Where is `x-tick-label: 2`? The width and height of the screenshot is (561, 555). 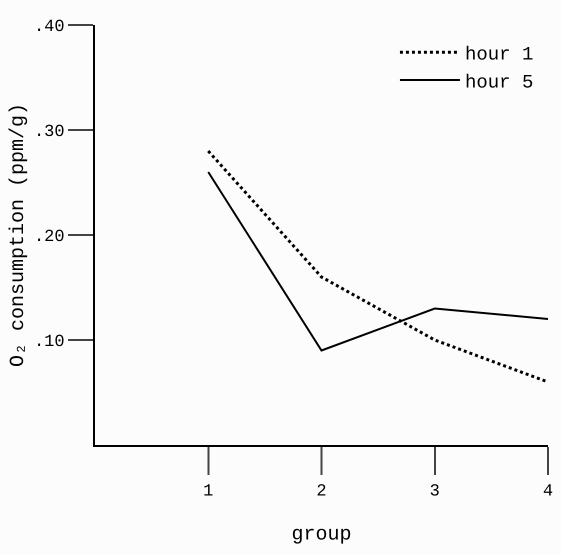
x-tick-label: 2 is located at coordinates (321, 492).